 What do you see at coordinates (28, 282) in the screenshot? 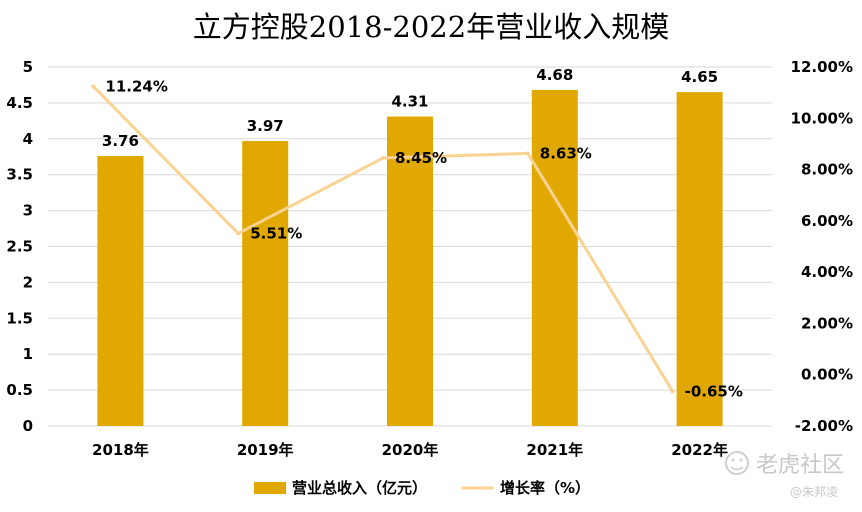
I see `y-left-tick-label: 2` at bounding box center [28, 282].